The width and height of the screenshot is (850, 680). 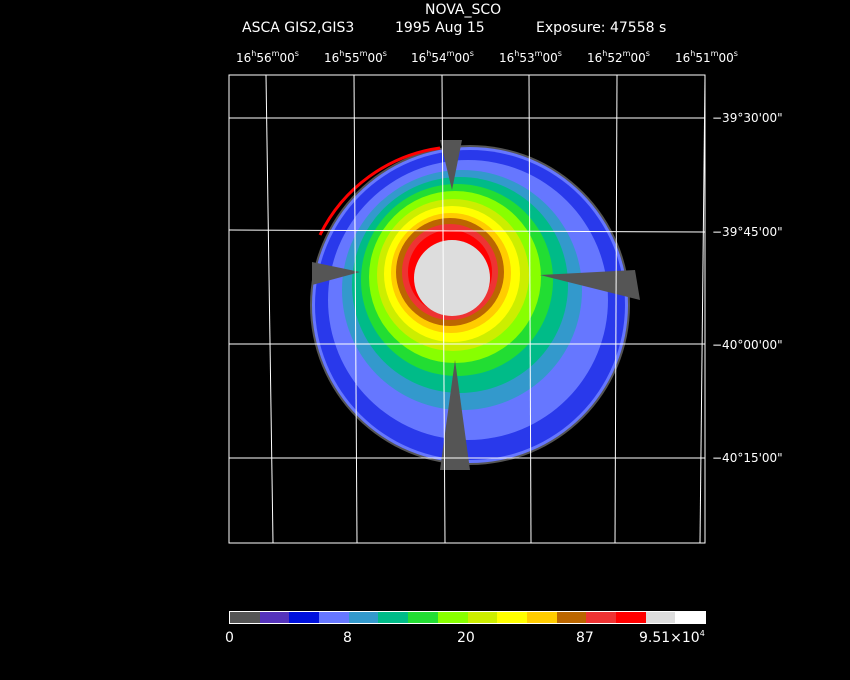 I want to click on colorbar-tick-exponent: 4, so click(x=702, y=633).